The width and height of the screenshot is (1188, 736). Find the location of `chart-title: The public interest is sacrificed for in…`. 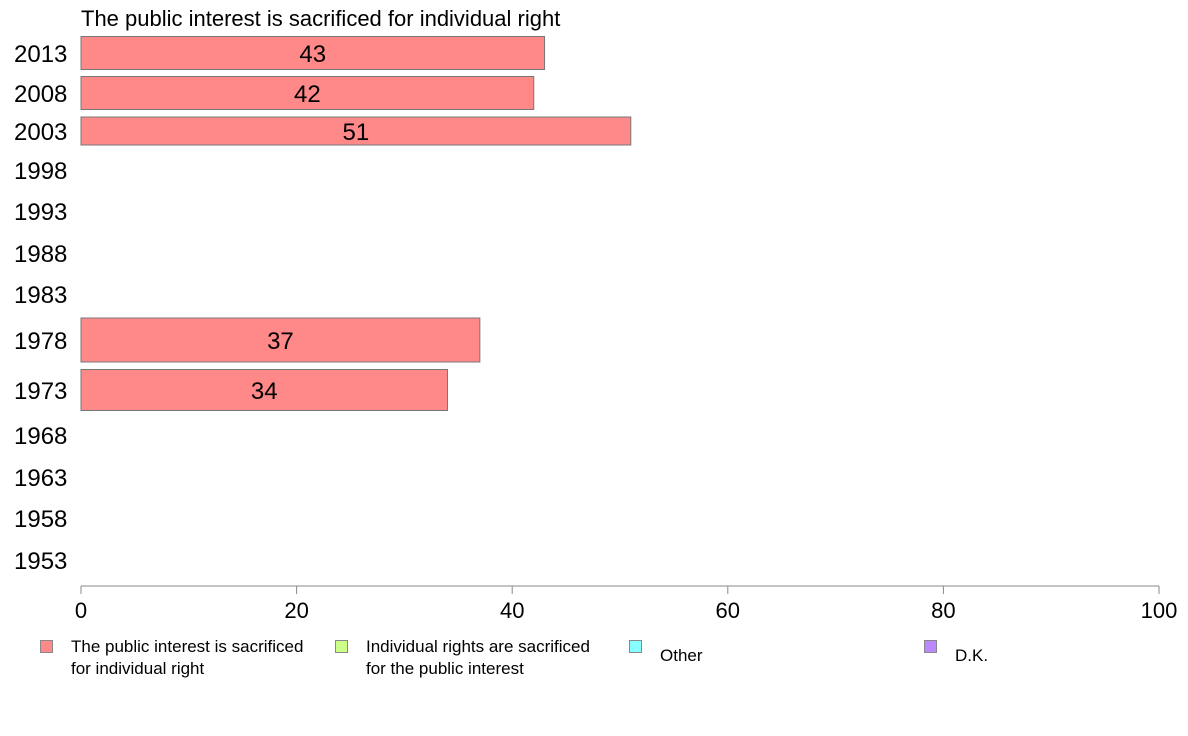

chart-title: The public interest is sacrificed for in… is located at coordinates (321, 18).